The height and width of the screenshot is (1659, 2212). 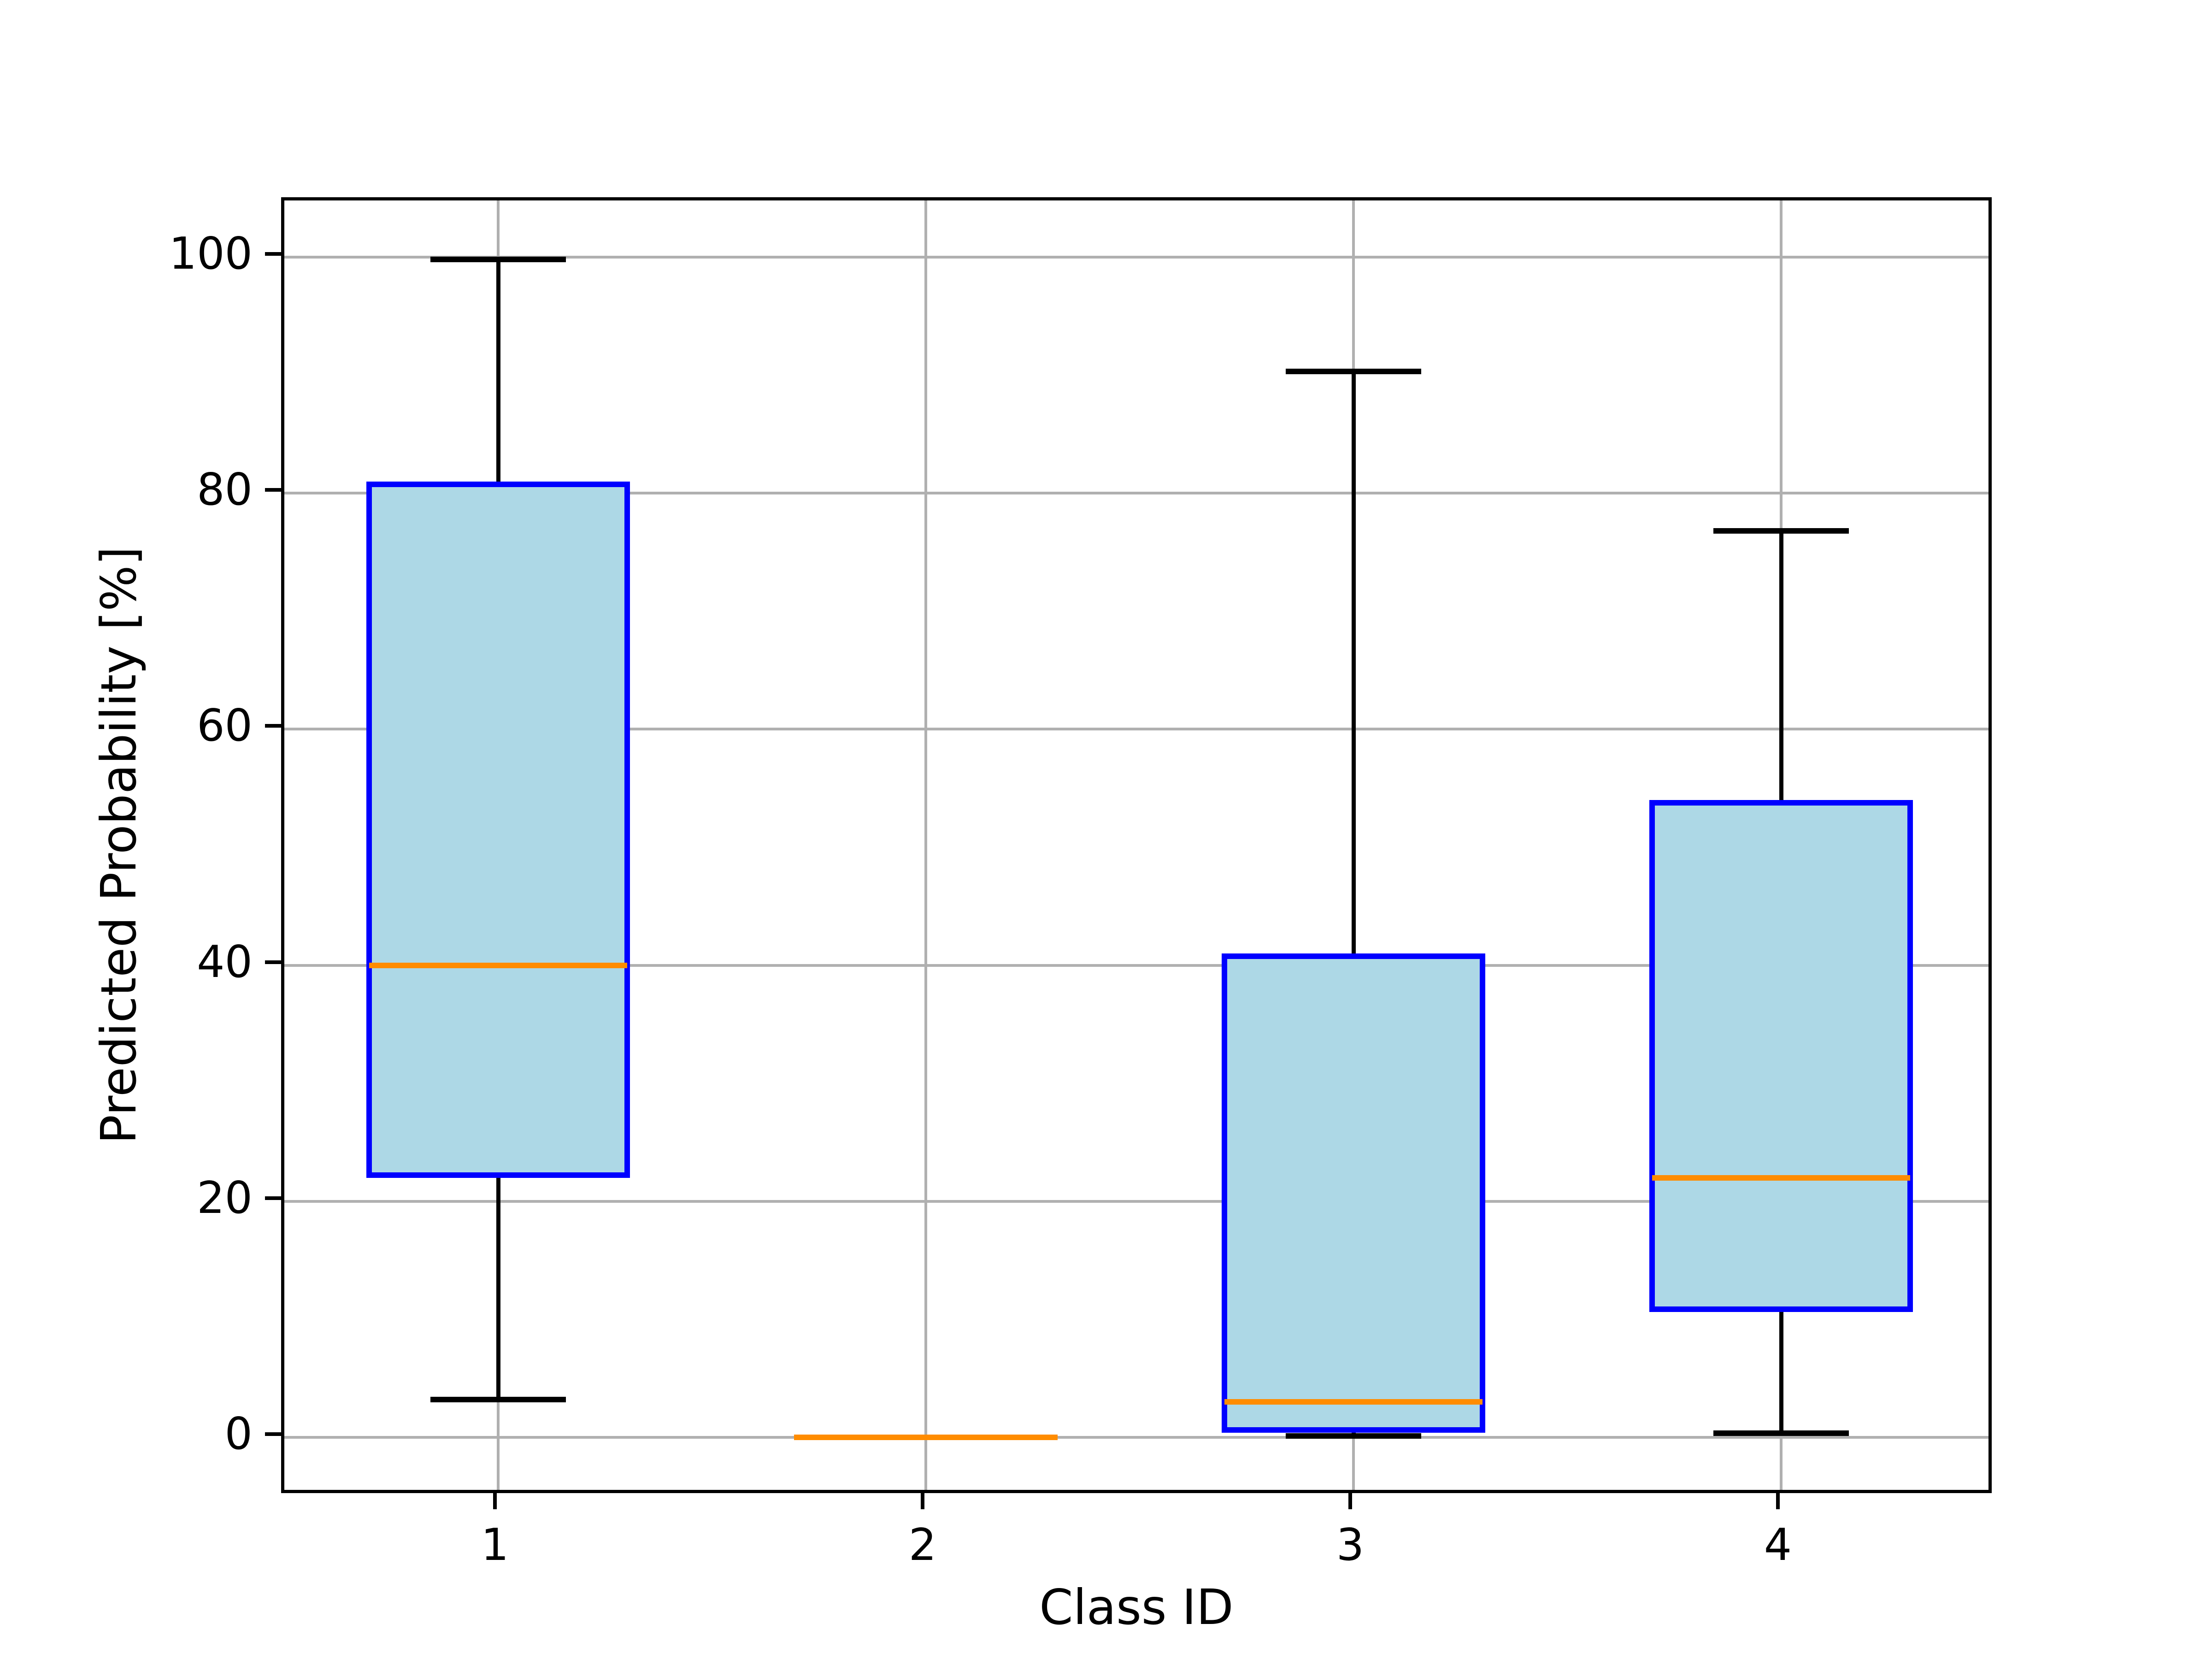 What do you see at coordinates (1778, 1545) in the screenshot?
I see `x-tick-label-4: 4` at bounding box center [1778, 1545].